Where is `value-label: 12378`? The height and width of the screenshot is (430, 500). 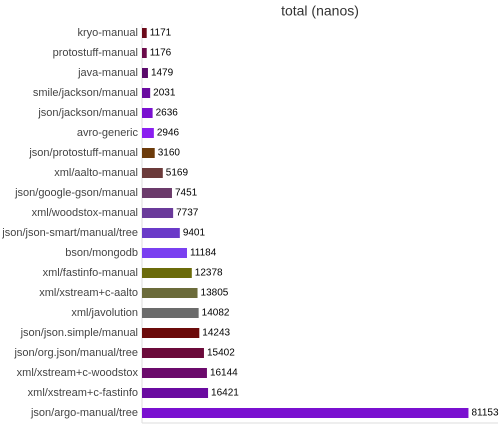 value-label: 12378 is located at coordinates (209, 273).